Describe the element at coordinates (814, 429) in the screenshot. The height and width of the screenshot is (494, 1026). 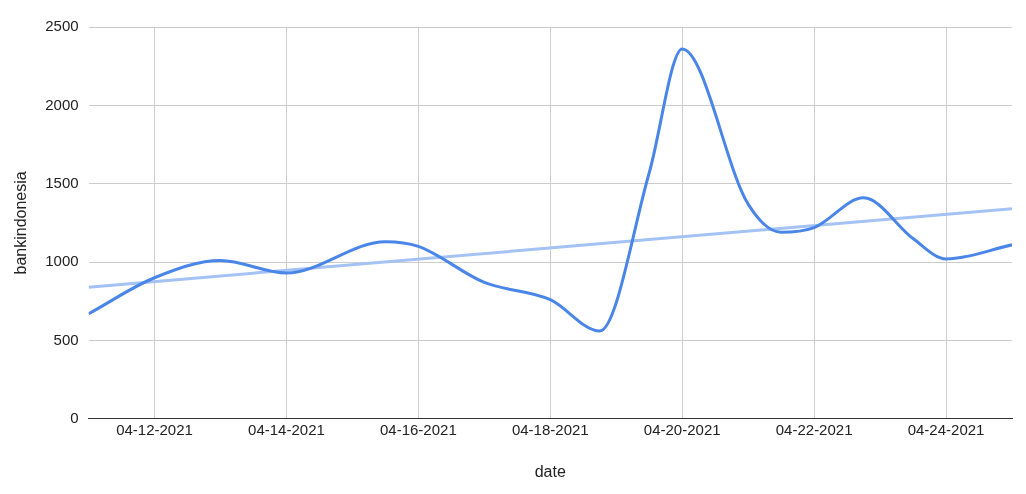
I see `x-tick-label: 04-22-2021` at that location.